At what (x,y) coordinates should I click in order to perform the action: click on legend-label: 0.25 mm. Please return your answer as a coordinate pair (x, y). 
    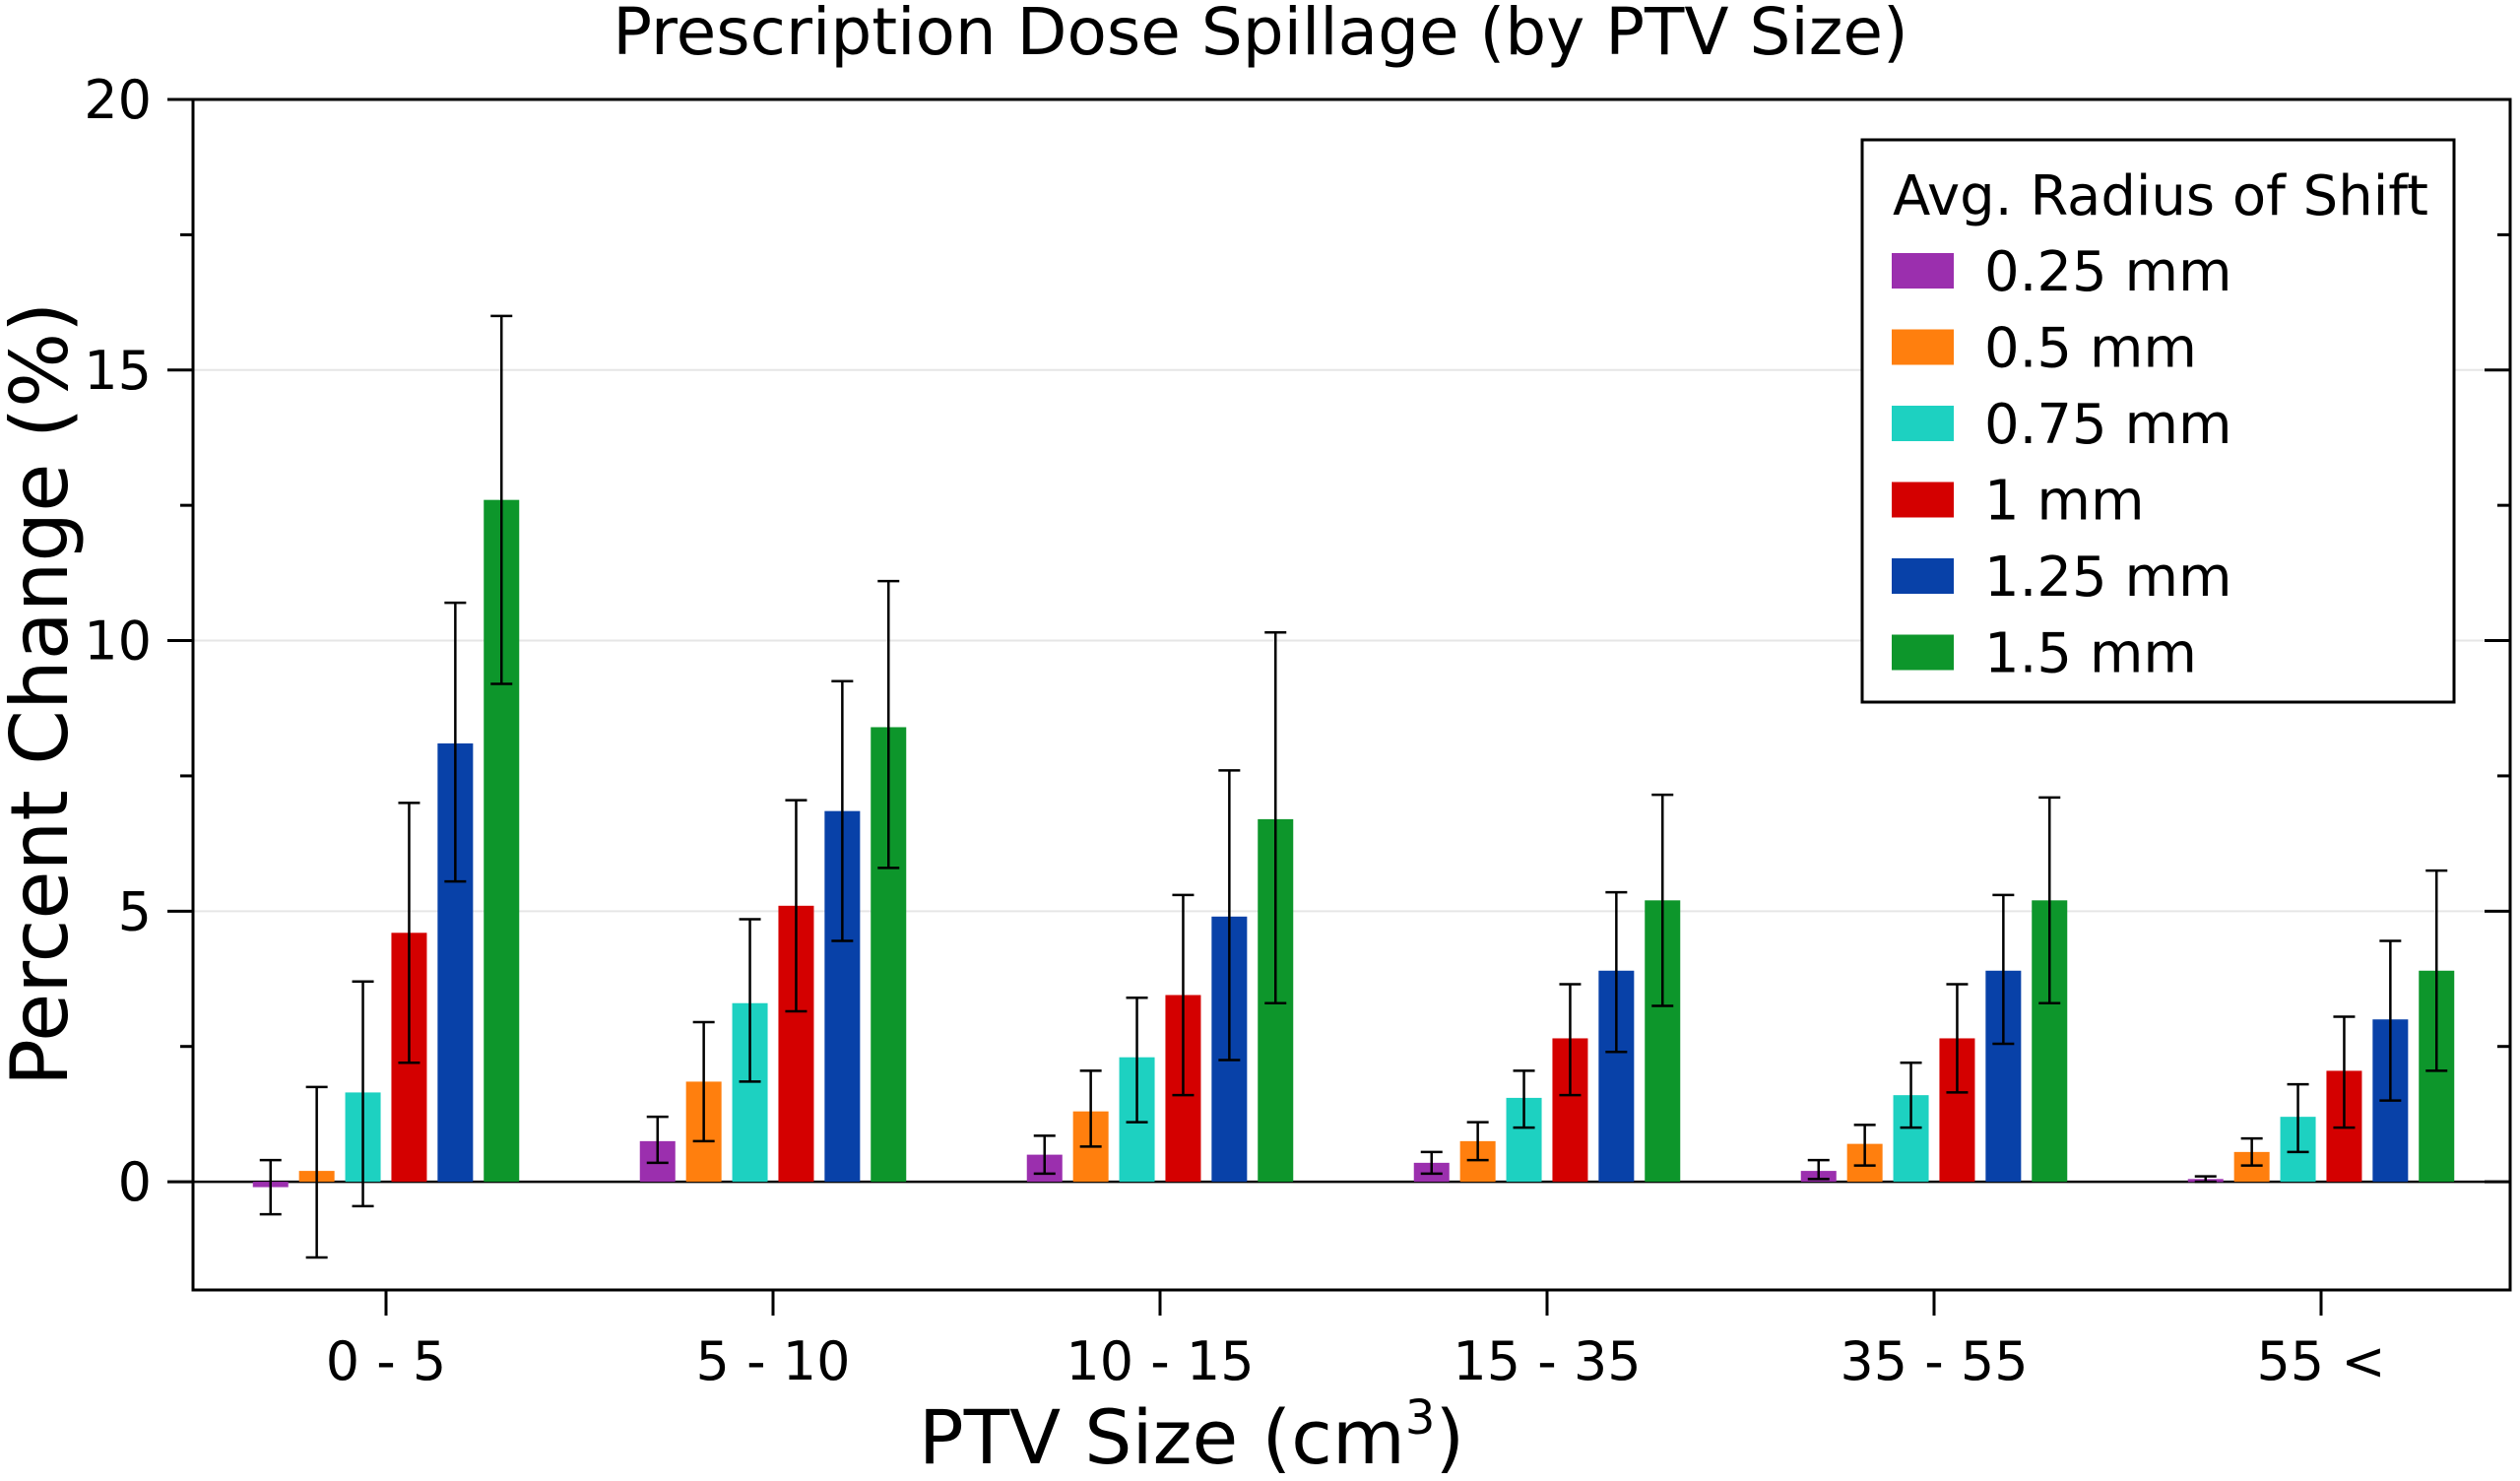
    Looking at the image, I should click on (2108, 272).